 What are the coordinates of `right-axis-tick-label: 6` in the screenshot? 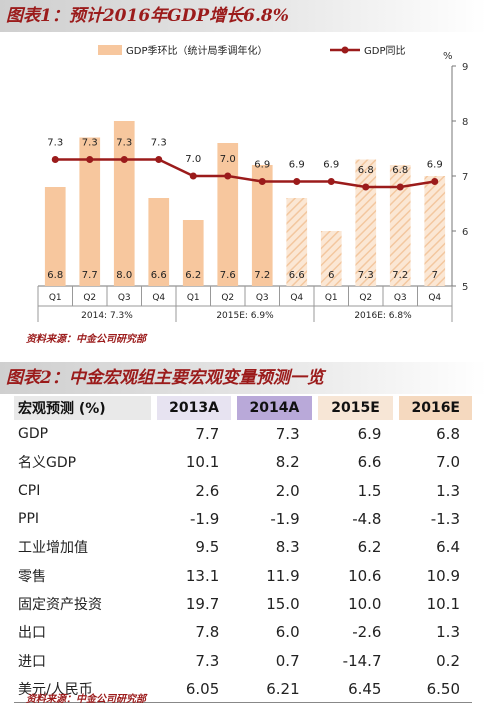 It's located at (465, 232).